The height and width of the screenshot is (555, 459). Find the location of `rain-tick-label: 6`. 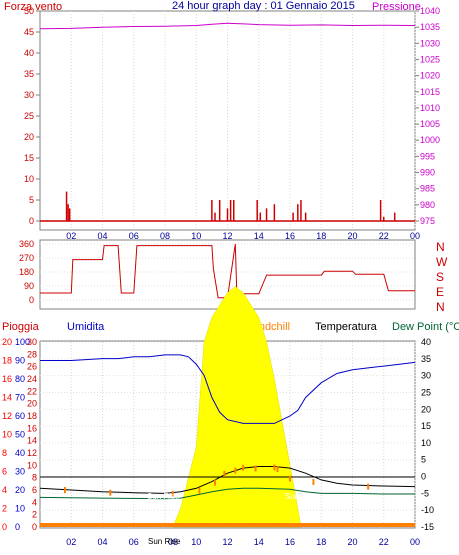

rain-tick-label: 6 is located at coordinates (4, 472).